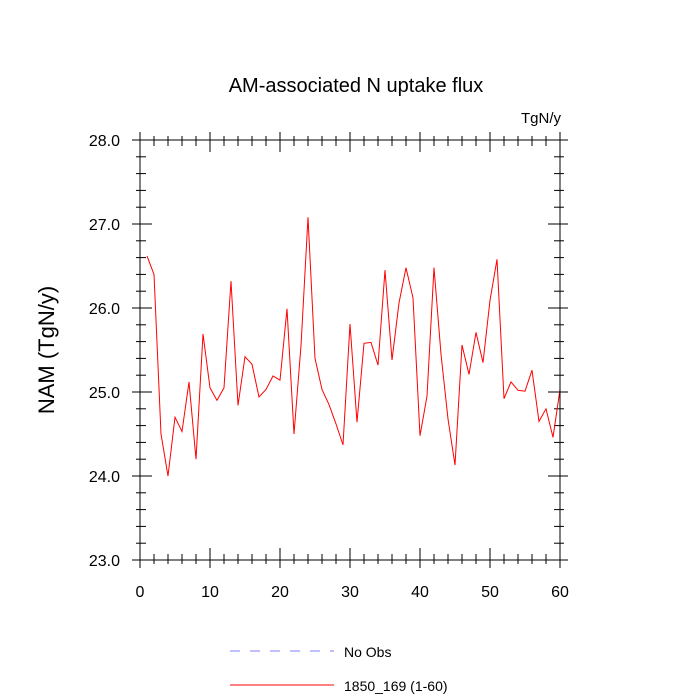 The image size is (700, 700). Describe the element at coordinates (104, 477) in the screenshot. I see `y-tick-label: 24.0` at that location.